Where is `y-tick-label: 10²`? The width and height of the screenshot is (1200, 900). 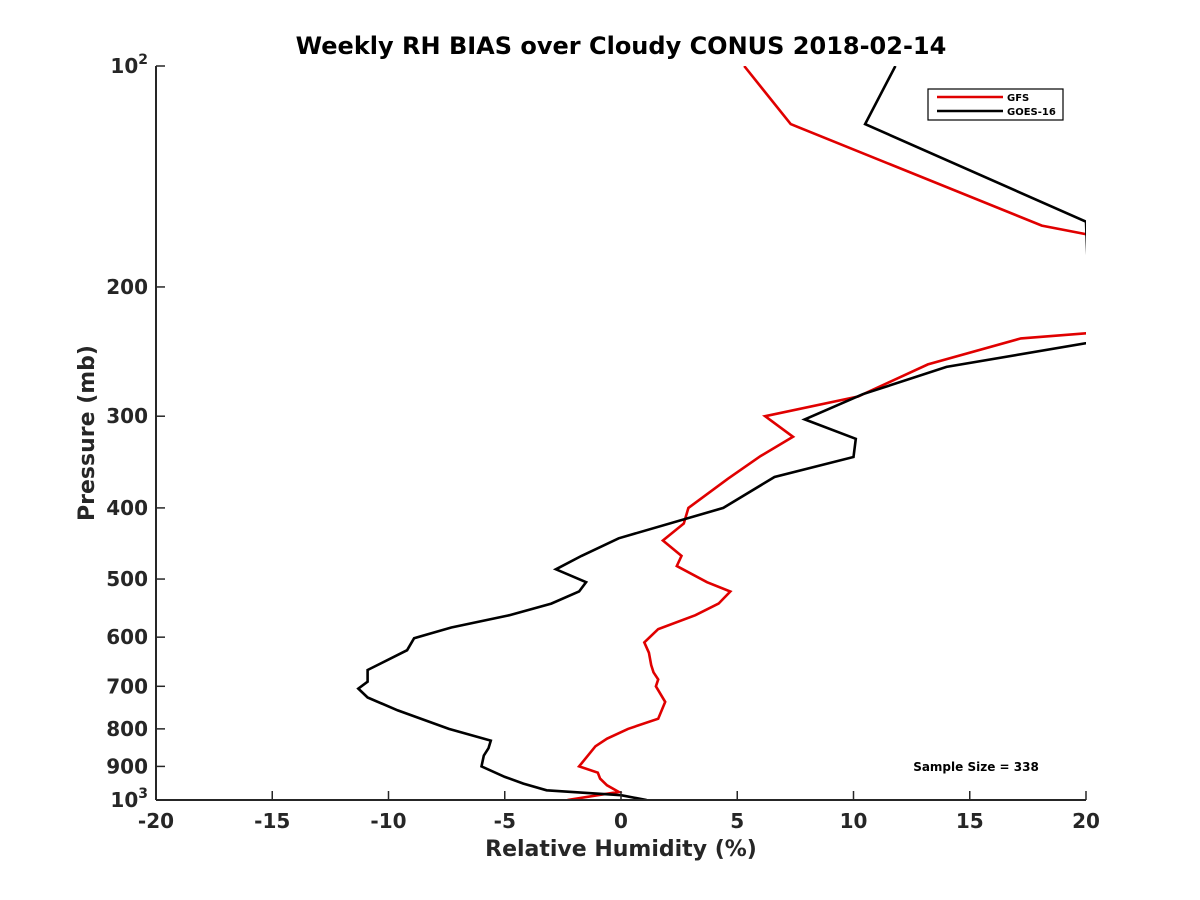
y-tick-label: 10² is located at coordinates (129, 65).